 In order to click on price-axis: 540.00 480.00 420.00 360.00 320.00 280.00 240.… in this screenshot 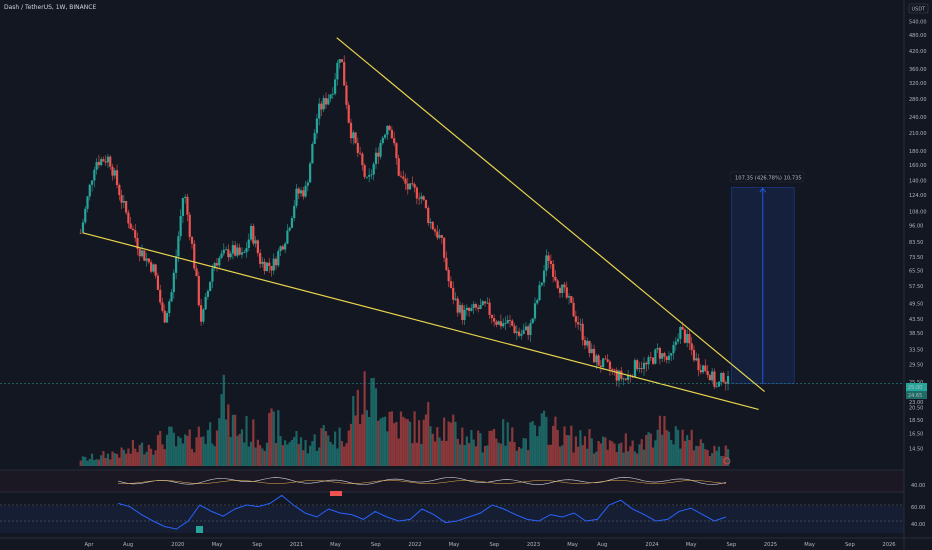, I will do `click(918, 235)`.